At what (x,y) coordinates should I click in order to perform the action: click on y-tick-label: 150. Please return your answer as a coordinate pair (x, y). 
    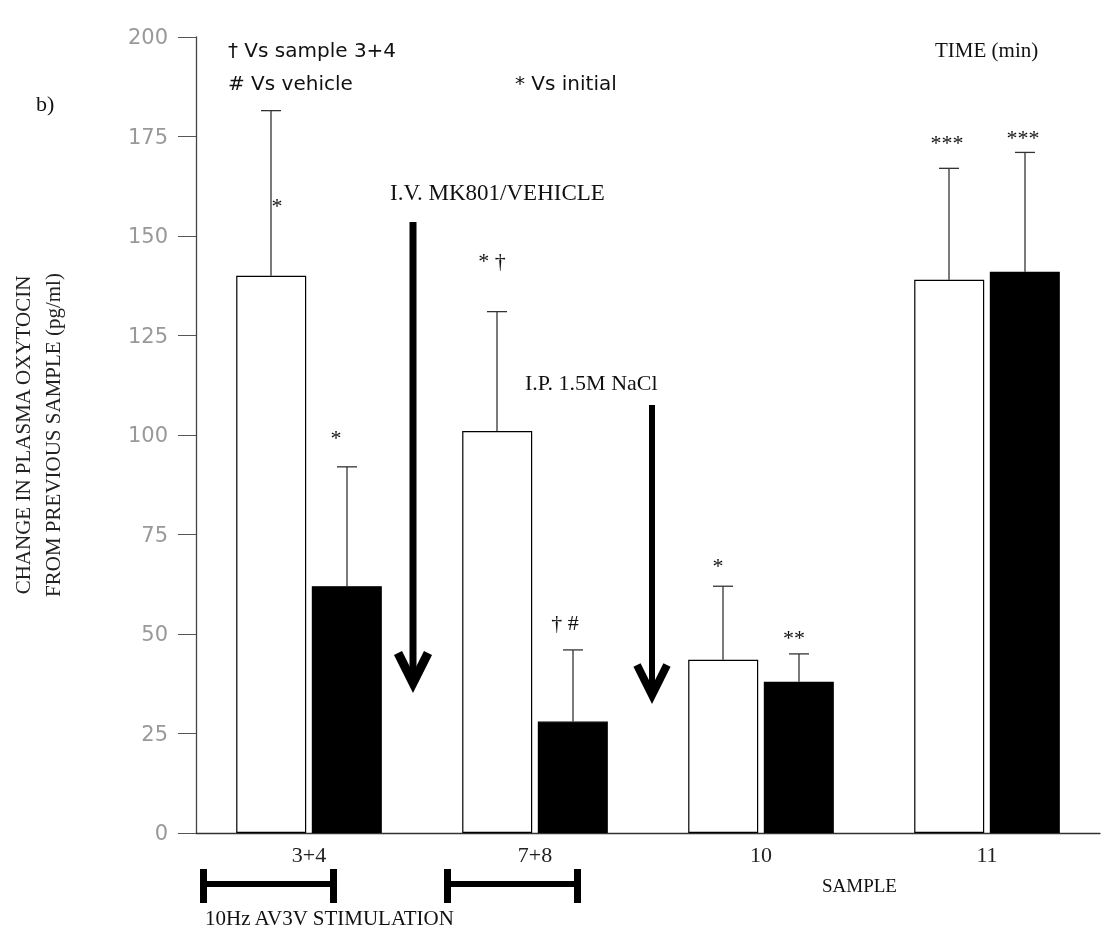
    Looking at the image, I should click on (147, 236).